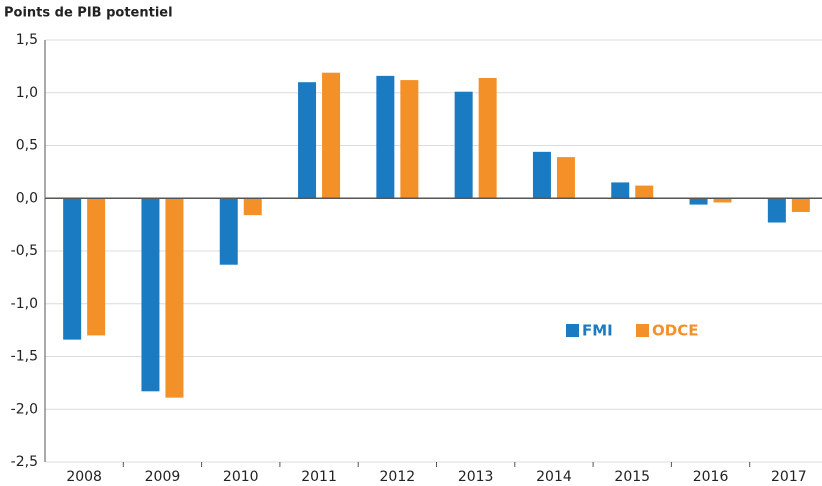 Image resolution: width=822 pixels, height=486 pixels. What do you see at coordinates (27, 146) in the screenshot?
I see `y-tick-label: 0,5` at bounding box center [27, 146].